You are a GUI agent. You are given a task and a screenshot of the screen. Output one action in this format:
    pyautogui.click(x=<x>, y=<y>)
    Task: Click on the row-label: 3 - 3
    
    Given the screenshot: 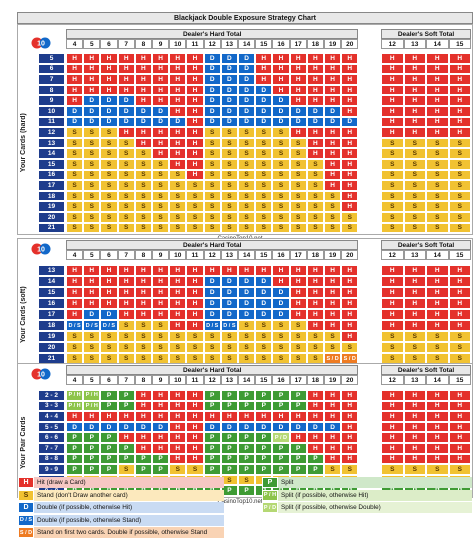 What is the action you would take?
    pyautogui.click(x=51, y=406)
    